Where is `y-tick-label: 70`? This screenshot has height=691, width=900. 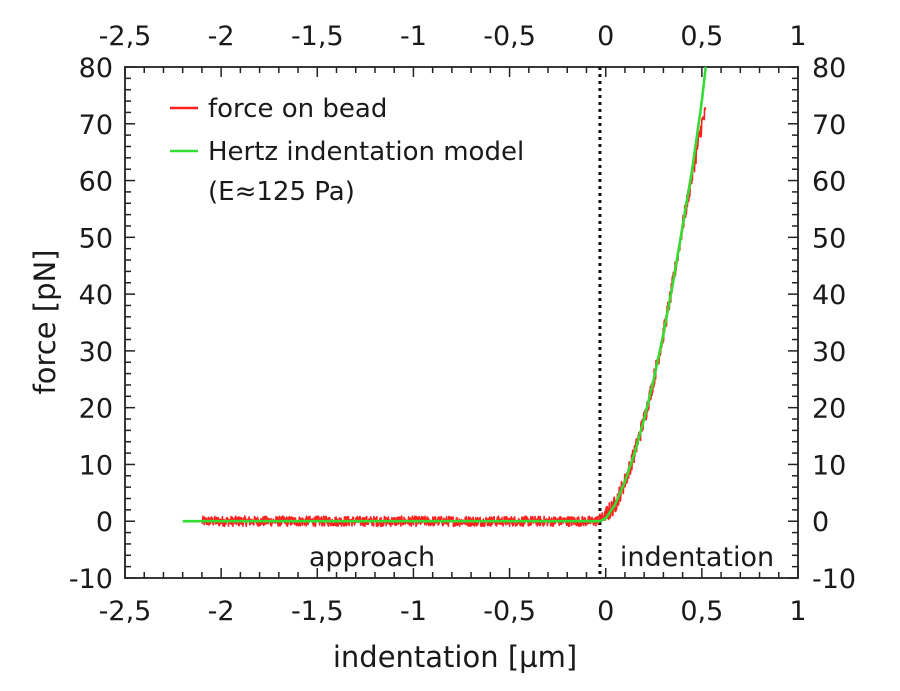 y-tick-label: 70 is located at coordinates (96, 125).